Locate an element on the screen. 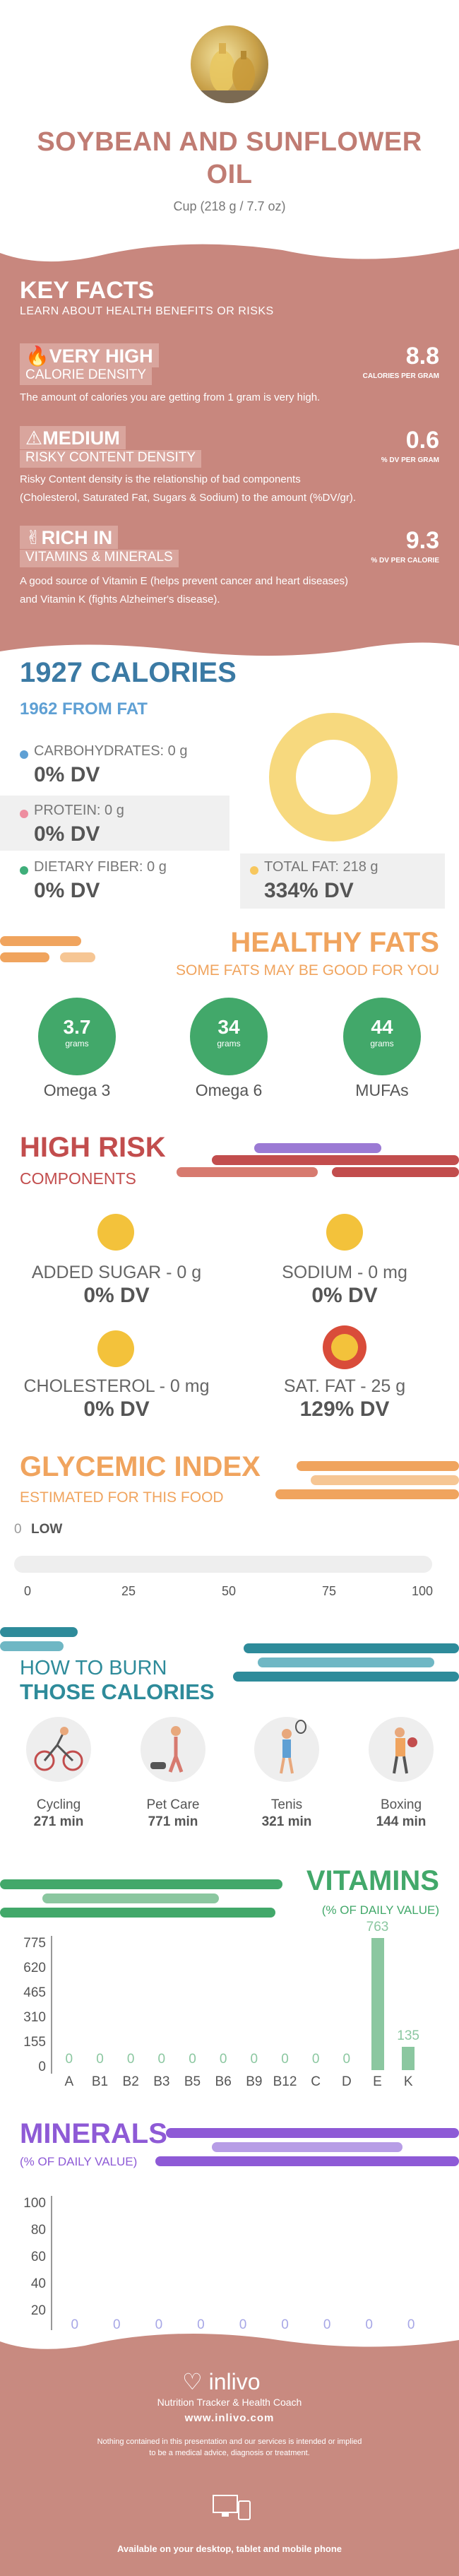 The image size is (459, 2576). rich-in-unit: % DV PER CALORIE is located at coordinates (405, 561).